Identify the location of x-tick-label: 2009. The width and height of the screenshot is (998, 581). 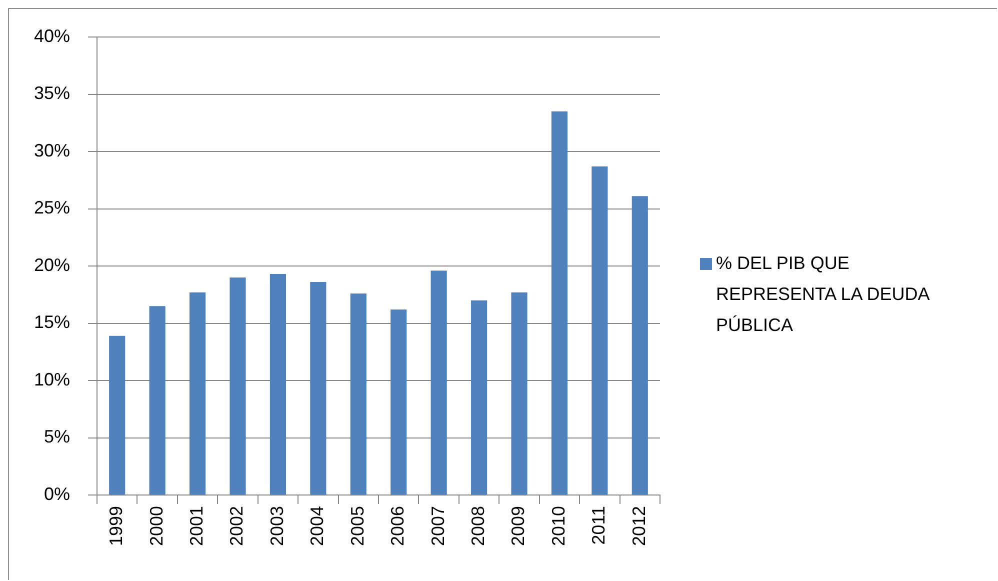
(518, 526).